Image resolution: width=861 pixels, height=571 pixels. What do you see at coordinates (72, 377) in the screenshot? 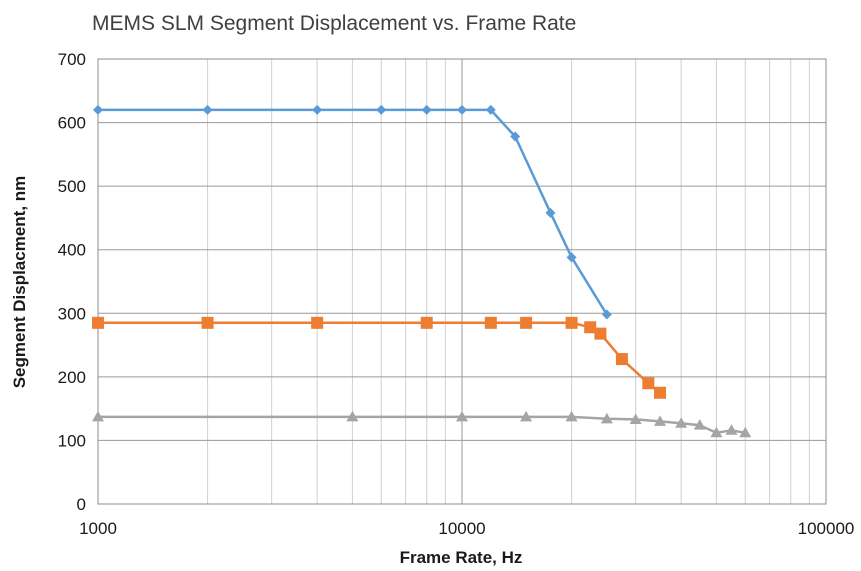
I see `y-tick-label: 200` at bounding box center [72, 377].